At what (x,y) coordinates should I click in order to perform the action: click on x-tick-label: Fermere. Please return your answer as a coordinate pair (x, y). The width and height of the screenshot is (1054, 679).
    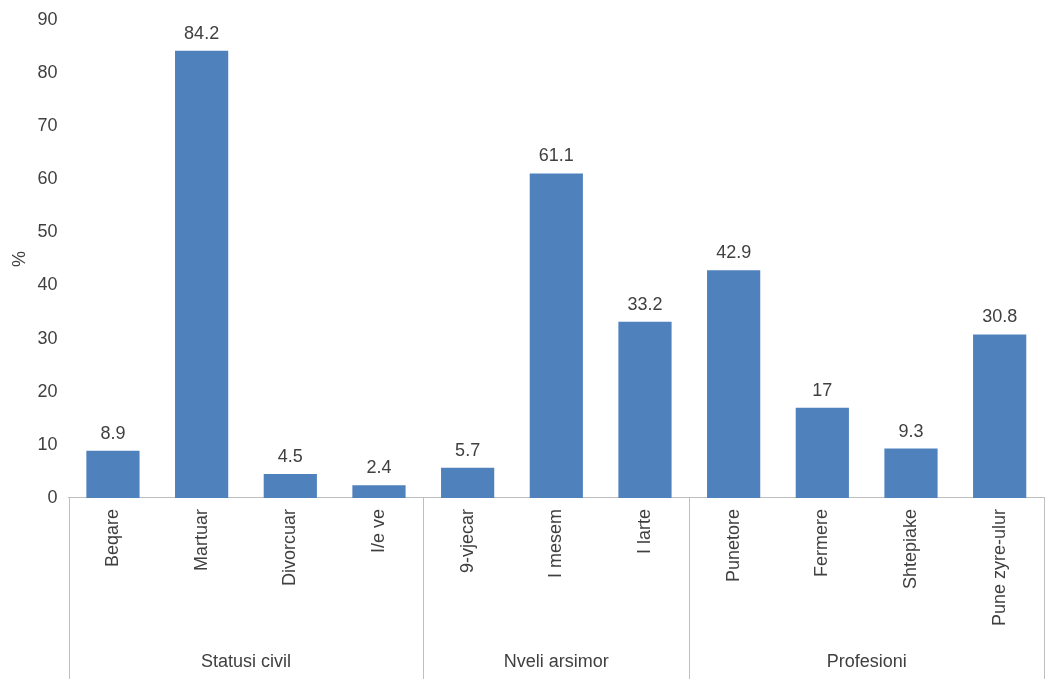
    Looking at the image, I should click on (821, 542).